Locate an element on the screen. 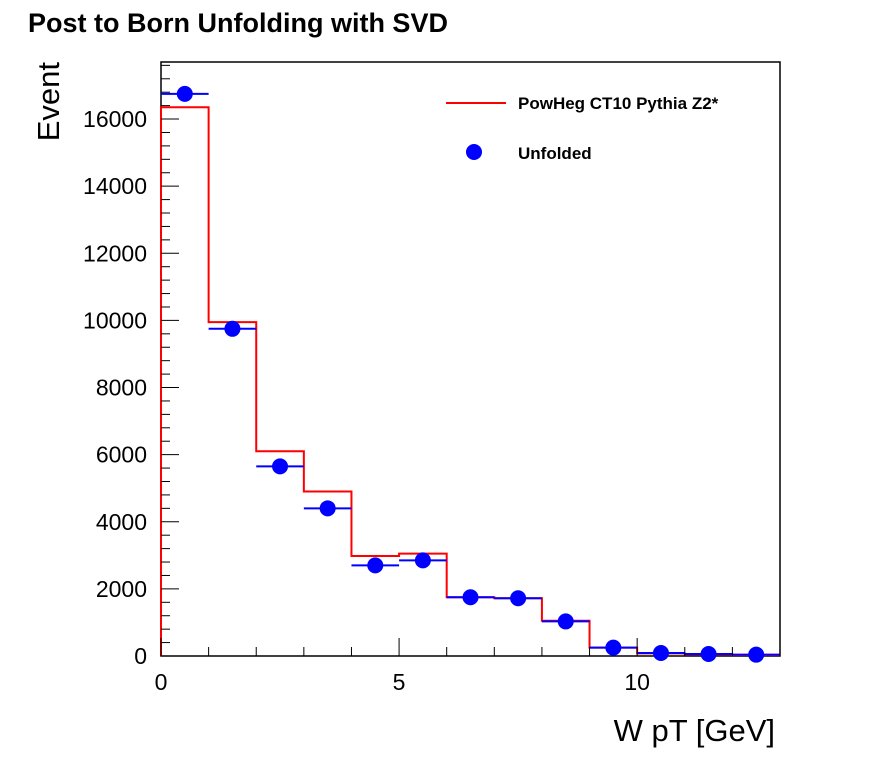 The image size is (896, 772). y-tick-labels: 0 2000 4000 6000 8000 10000 12000 14000 16000 is located at coordinates (115, 387).